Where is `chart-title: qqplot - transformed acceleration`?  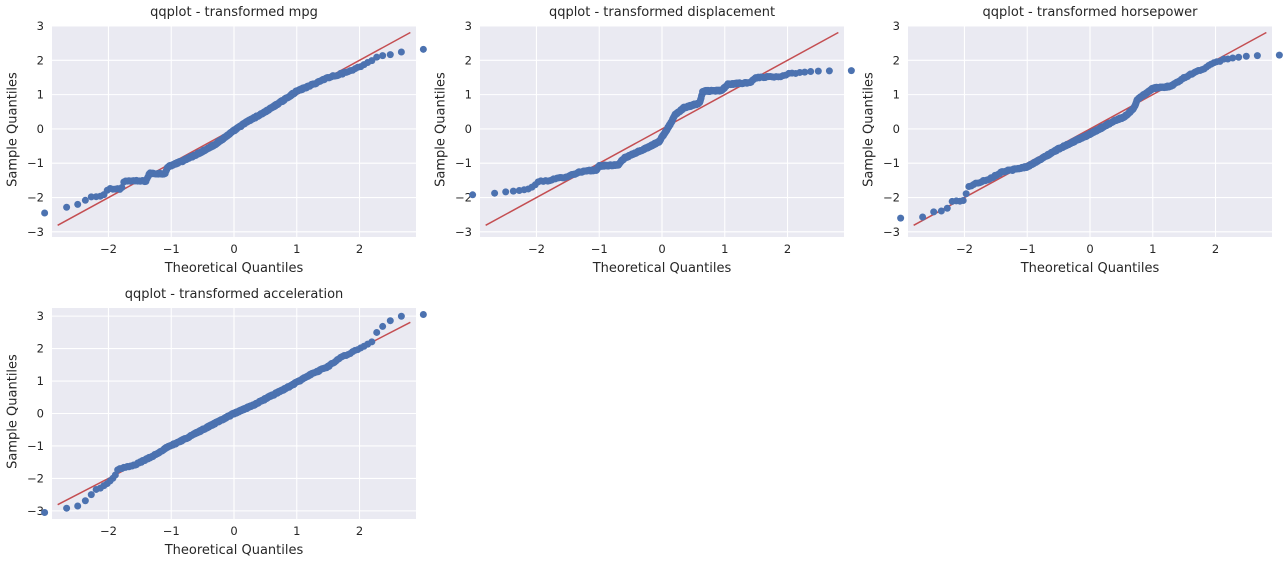 chart-title: qqplot - transformed acceleration is located at coordinates (234, 294).